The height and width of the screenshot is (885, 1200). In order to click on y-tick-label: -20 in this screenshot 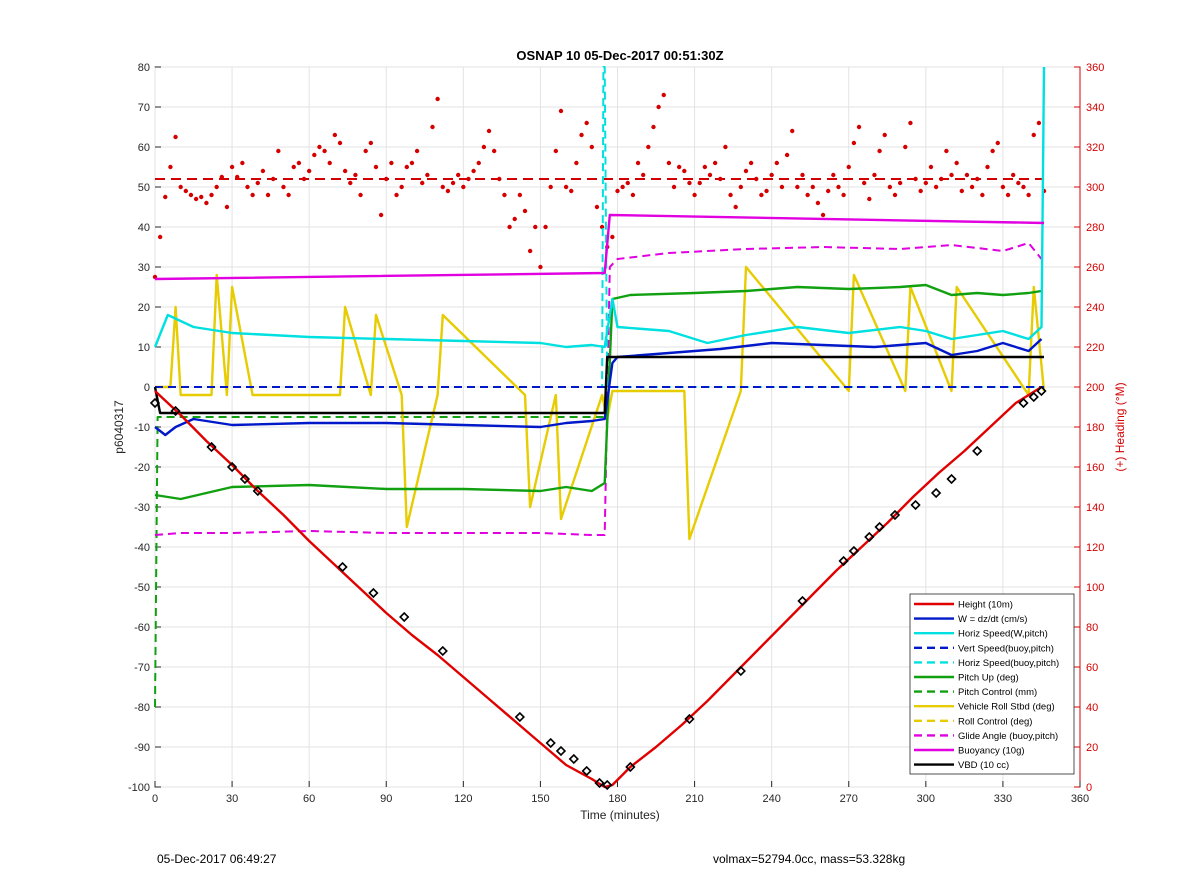, I will do `click(142, 468)`.